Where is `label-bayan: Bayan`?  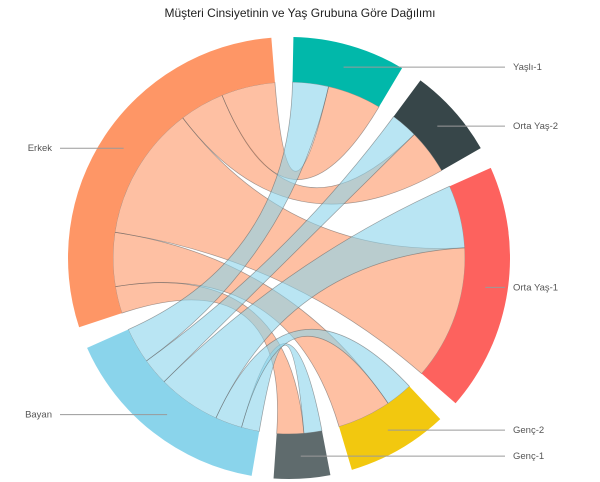
label-bayan: Bayan is located at coordinates (38, 415).